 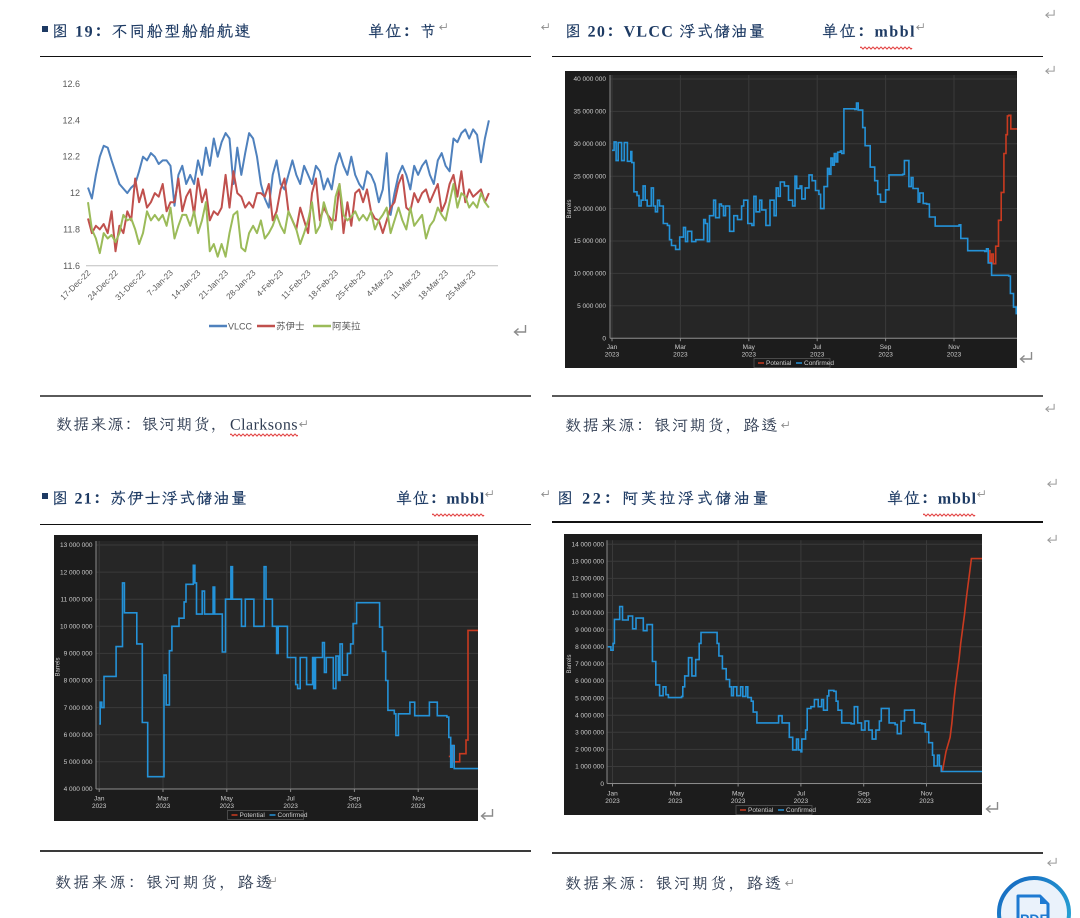 What do you see at coordinates (241, 284) in the screenshot?
I see `svg-text: 28-Jan-23` at bounding box center [241, 284].